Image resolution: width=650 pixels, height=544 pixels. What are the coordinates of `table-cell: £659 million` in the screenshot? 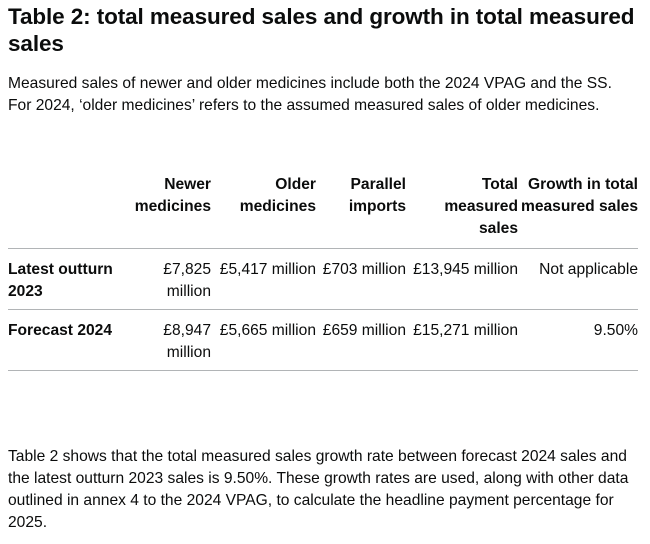 It's located at (361, 340).